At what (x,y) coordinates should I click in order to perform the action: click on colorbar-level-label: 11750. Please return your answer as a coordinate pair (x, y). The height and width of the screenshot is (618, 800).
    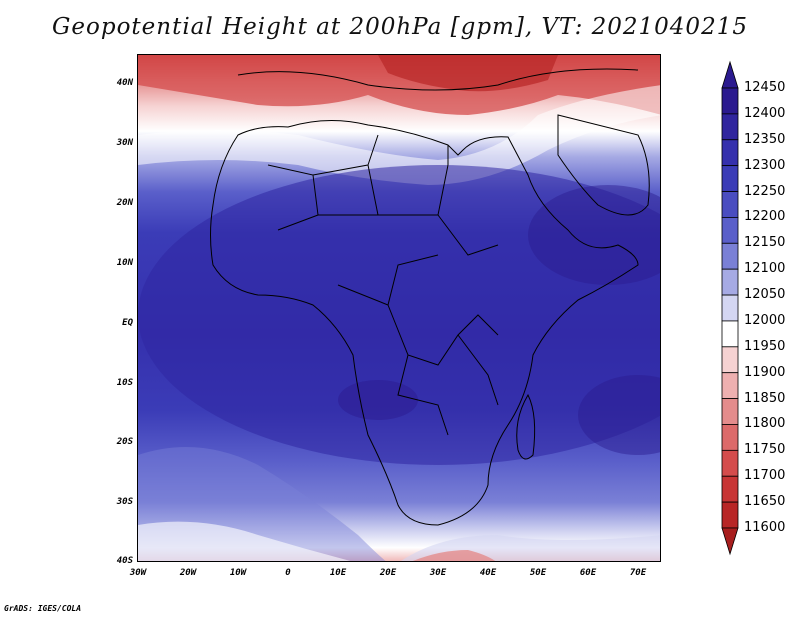
    Looking at the image, I should click on (765, 450).